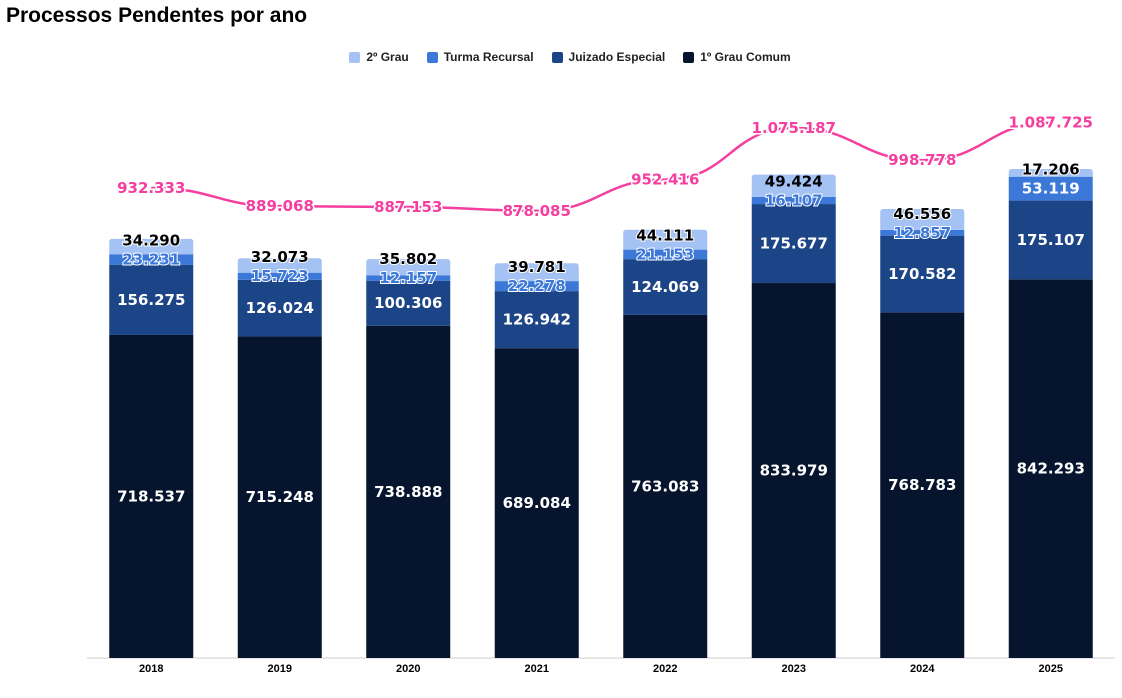 The image size is (1122, 698). What do you see at coordinates (794, 181) in the screenshot?
I see `data-label: 49.424` at bounding box center [794, 181].